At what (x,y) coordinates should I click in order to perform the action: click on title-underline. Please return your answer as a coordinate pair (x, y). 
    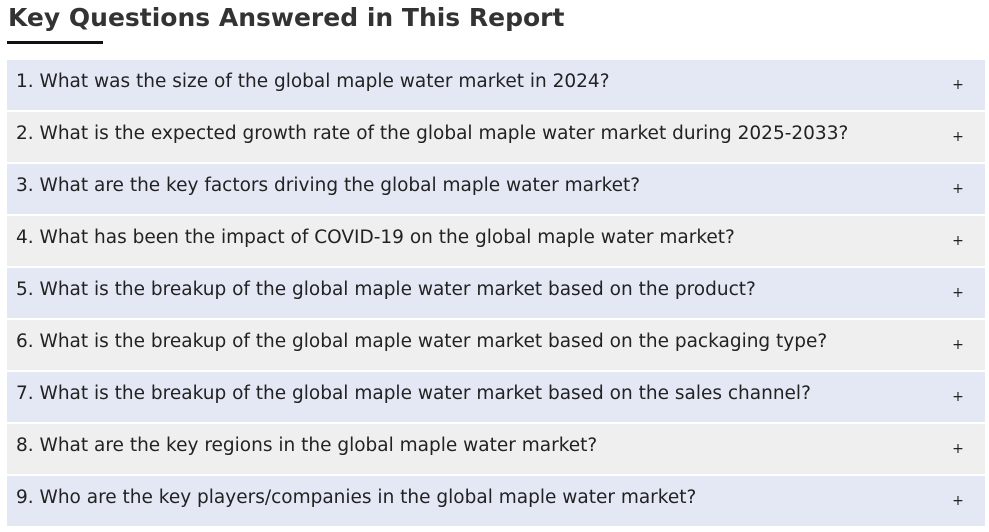
    Looking at the image, I should click on (55, 42).